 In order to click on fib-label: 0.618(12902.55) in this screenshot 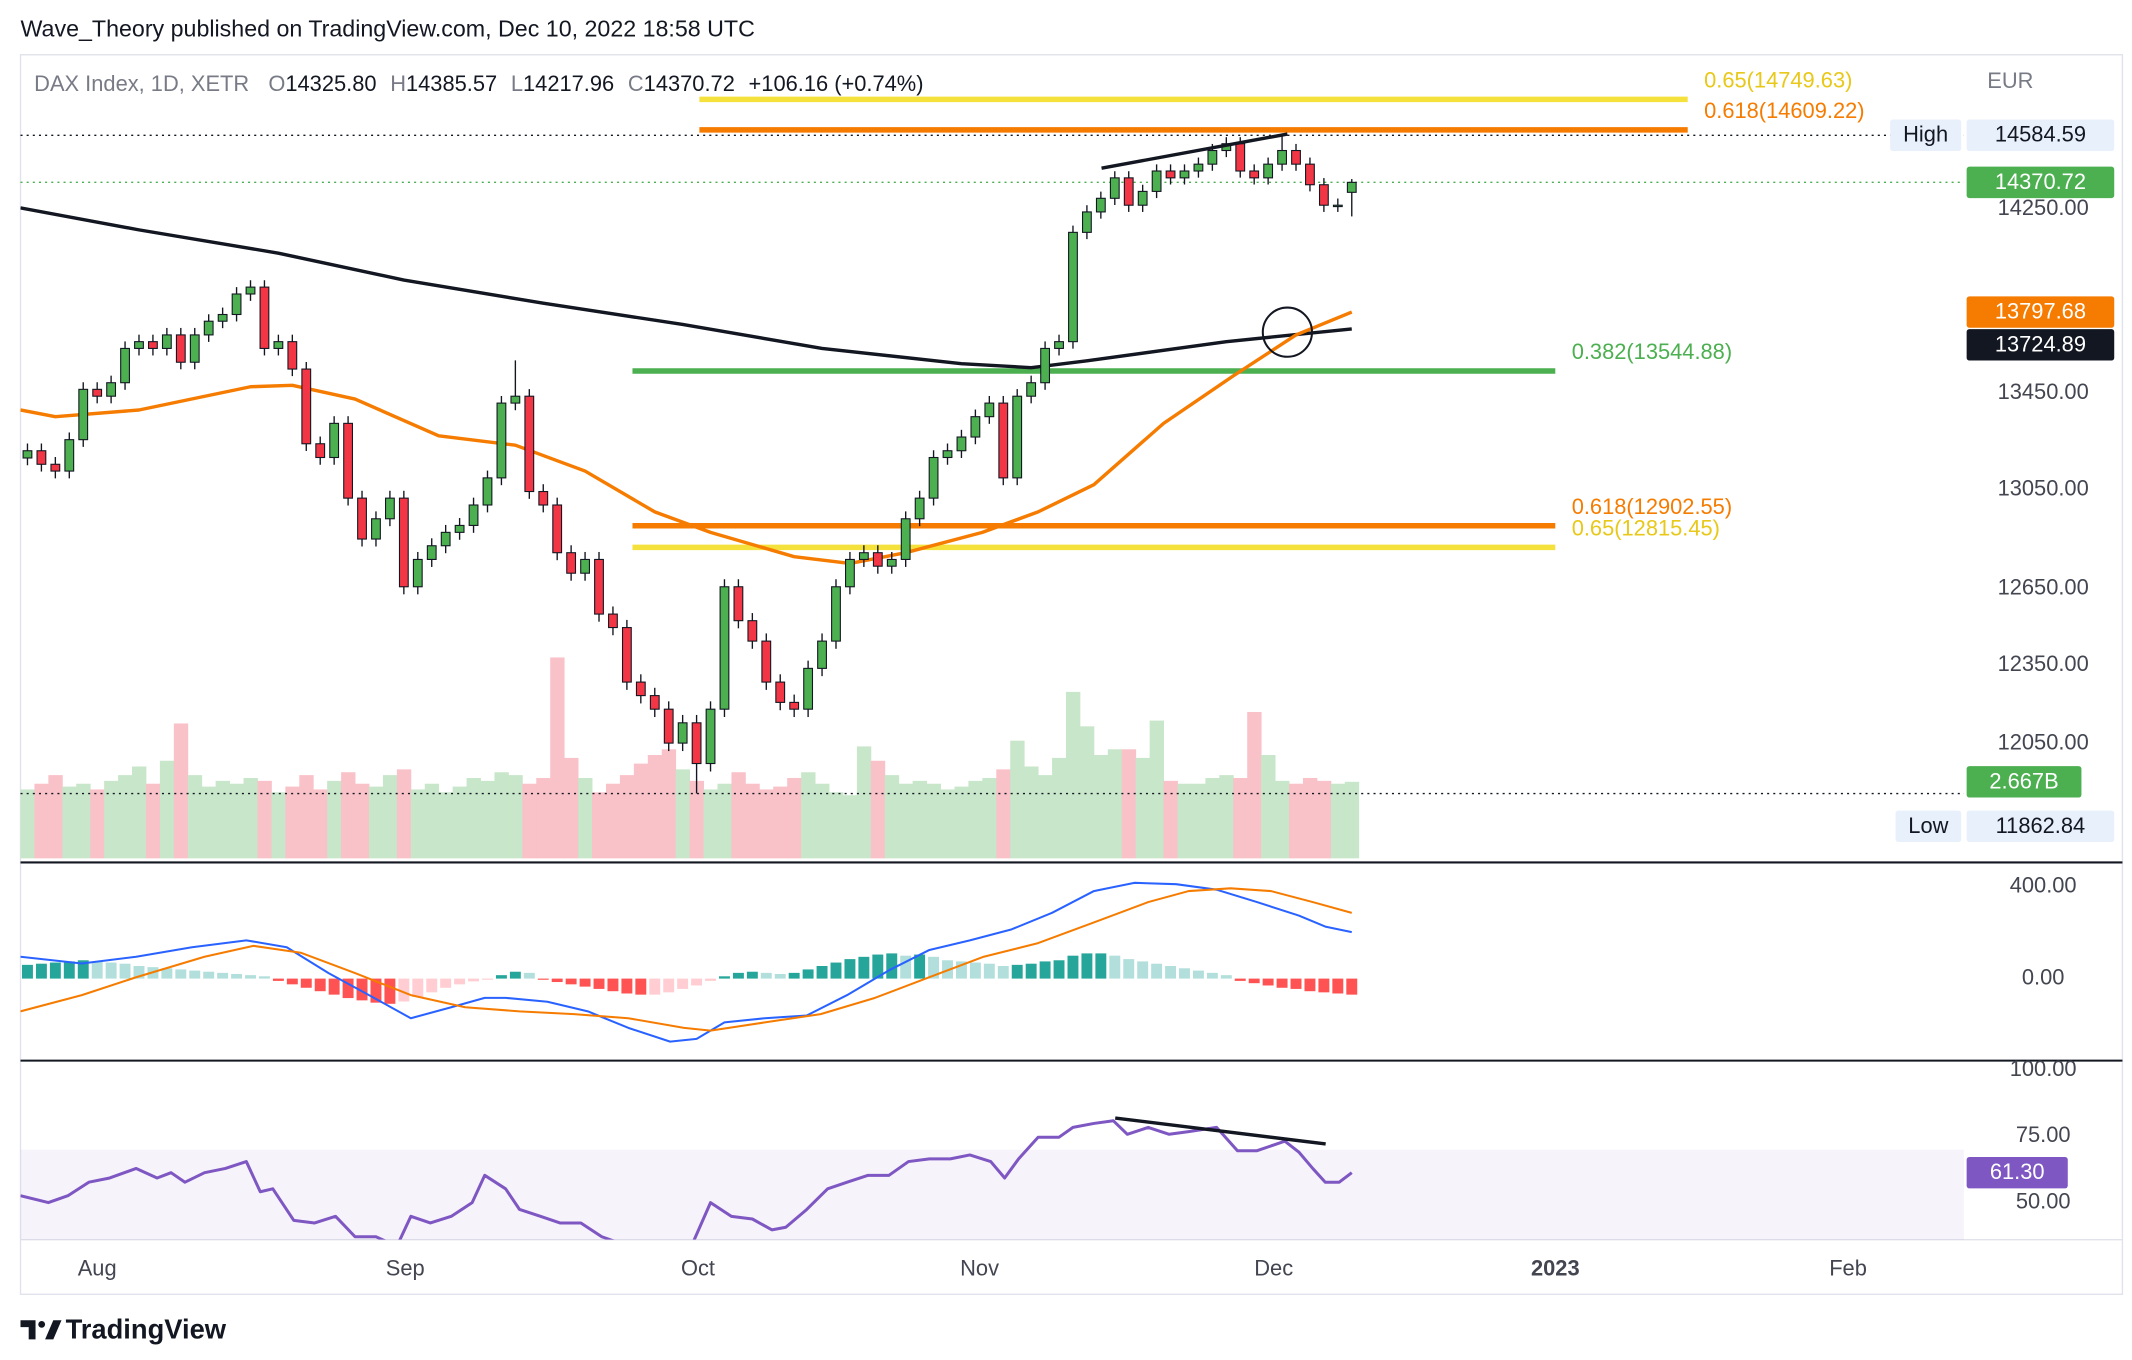, I will do `click(1652, 506)`.